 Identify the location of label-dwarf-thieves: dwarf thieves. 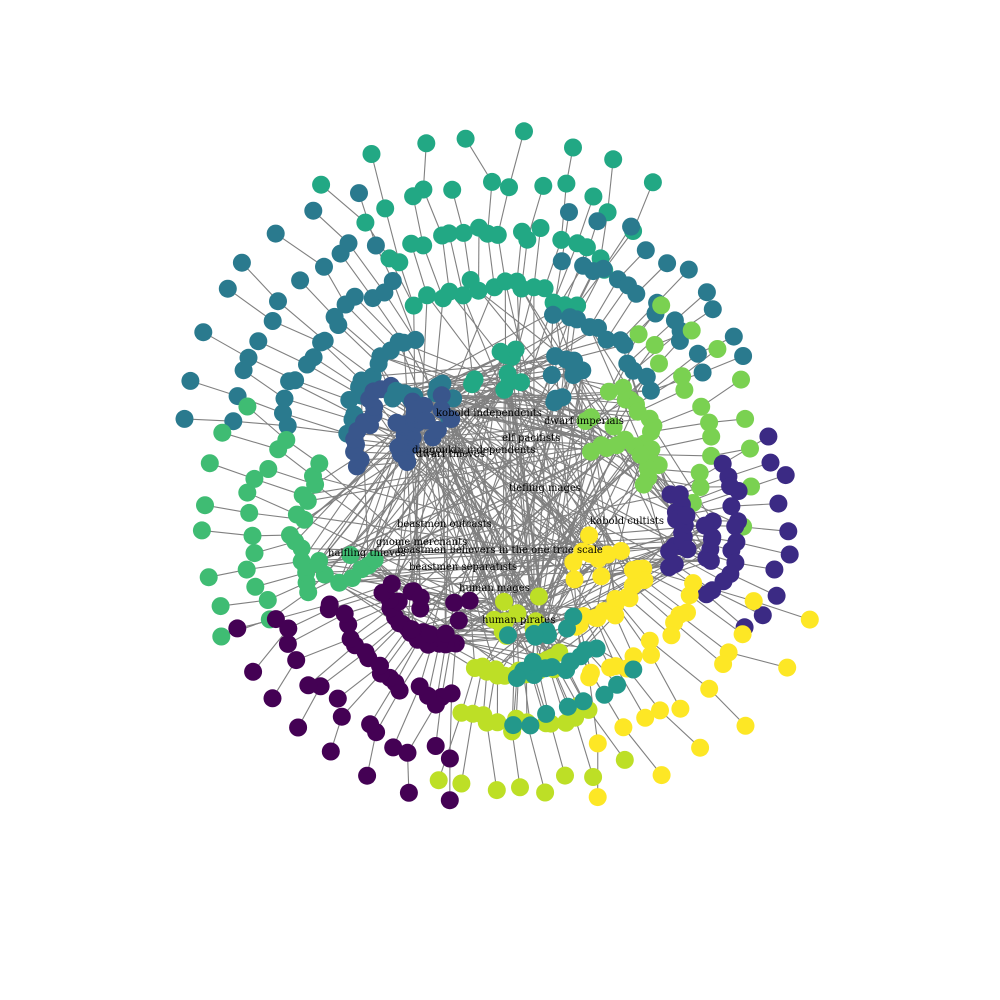
(450, 454).